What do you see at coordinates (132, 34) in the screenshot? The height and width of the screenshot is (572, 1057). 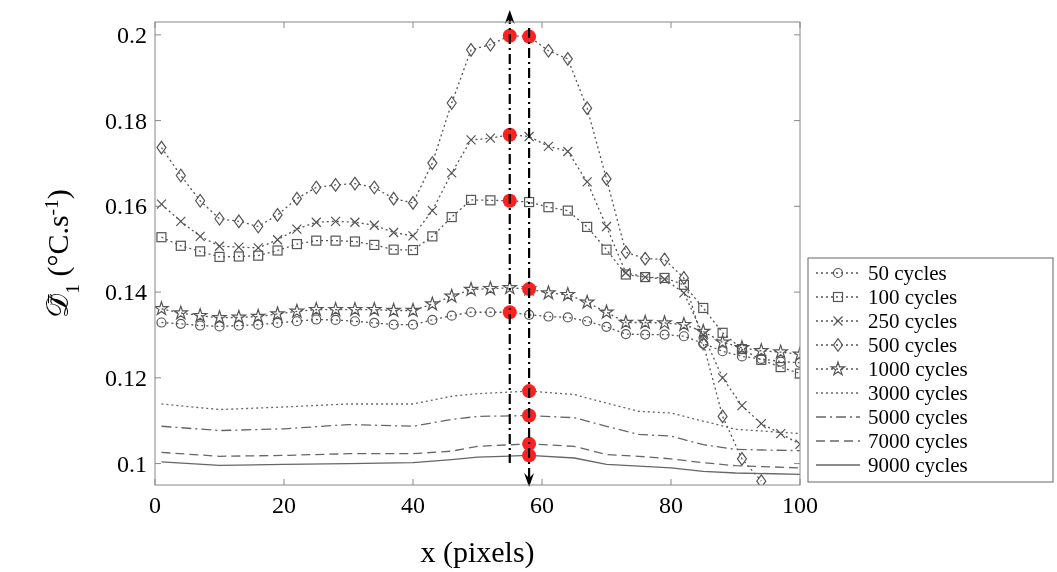 I see `y-tick-label: 0.2` at bounding box center [132, 34].